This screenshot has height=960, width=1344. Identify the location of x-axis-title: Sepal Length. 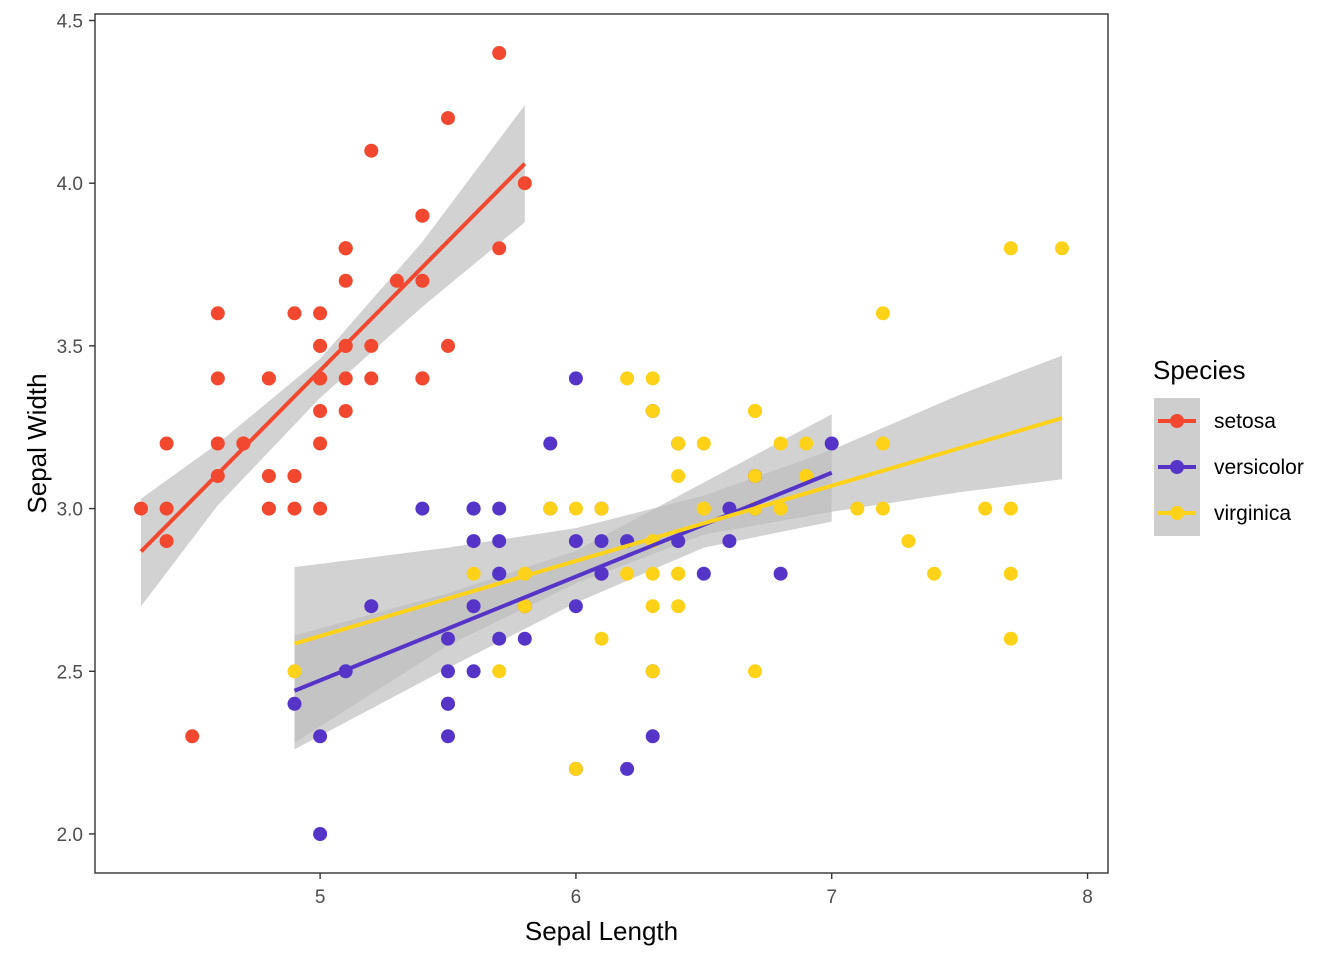
(601, 931).